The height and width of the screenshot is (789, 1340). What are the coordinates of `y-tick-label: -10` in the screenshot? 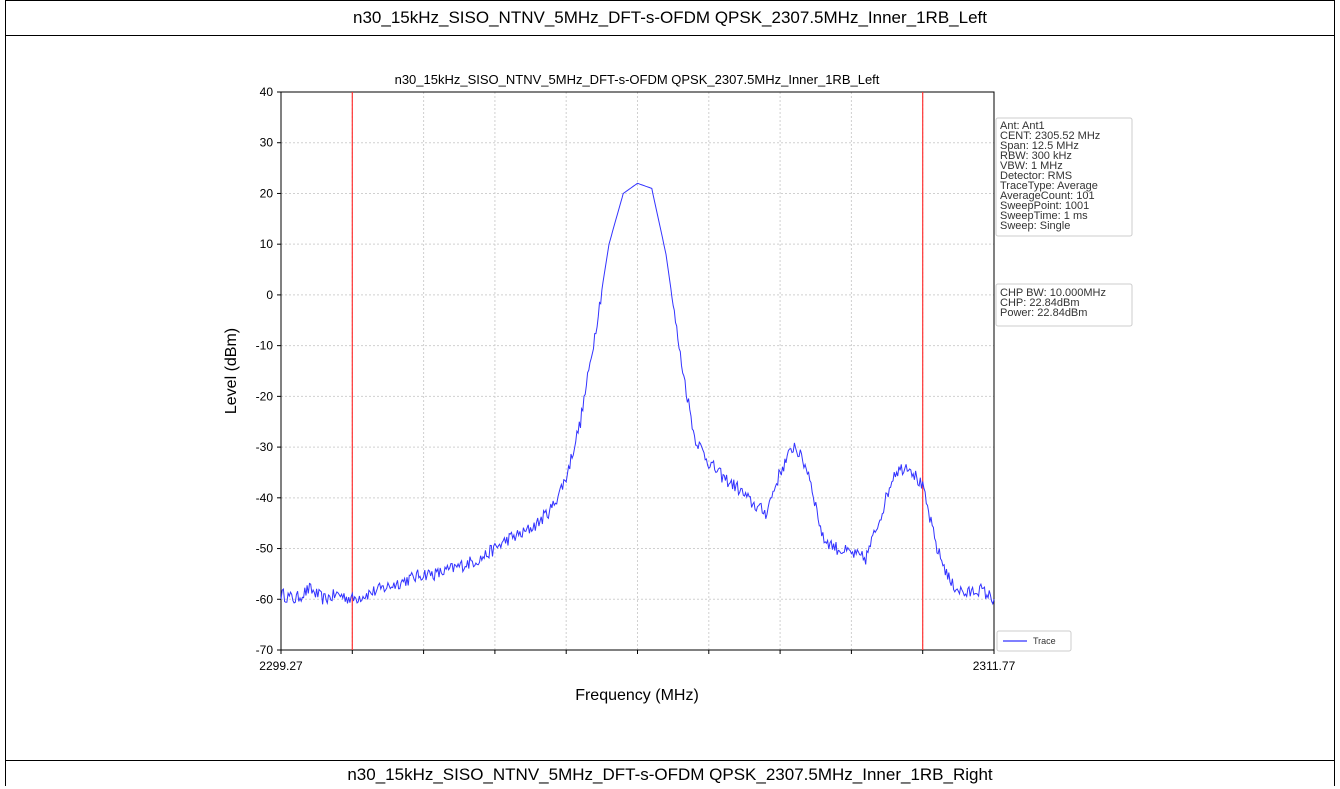 It's located at (265, 346).